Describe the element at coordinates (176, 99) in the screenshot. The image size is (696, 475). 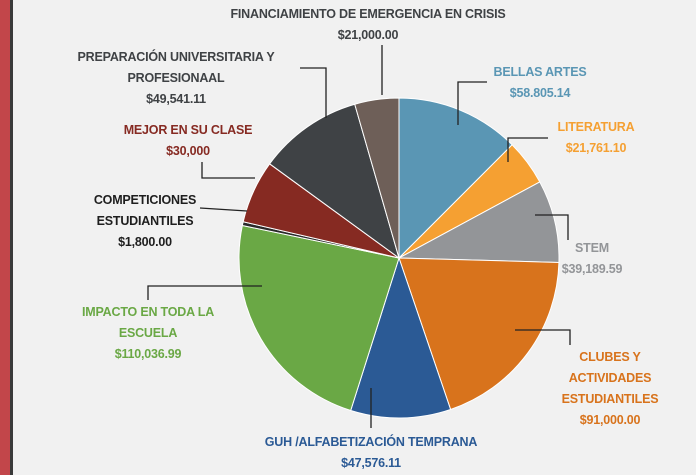
I see `value-label: $49,541.11` at that location.